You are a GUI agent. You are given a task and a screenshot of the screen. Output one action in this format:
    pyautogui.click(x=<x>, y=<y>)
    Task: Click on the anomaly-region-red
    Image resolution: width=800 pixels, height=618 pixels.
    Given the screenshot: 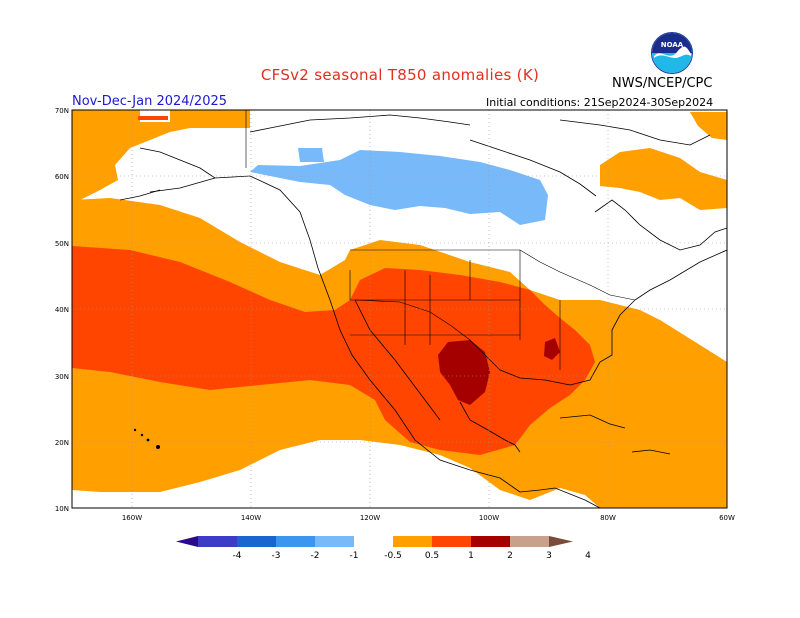 What is the action you would take?
    pyautogui.click(x=153, y=118)
    